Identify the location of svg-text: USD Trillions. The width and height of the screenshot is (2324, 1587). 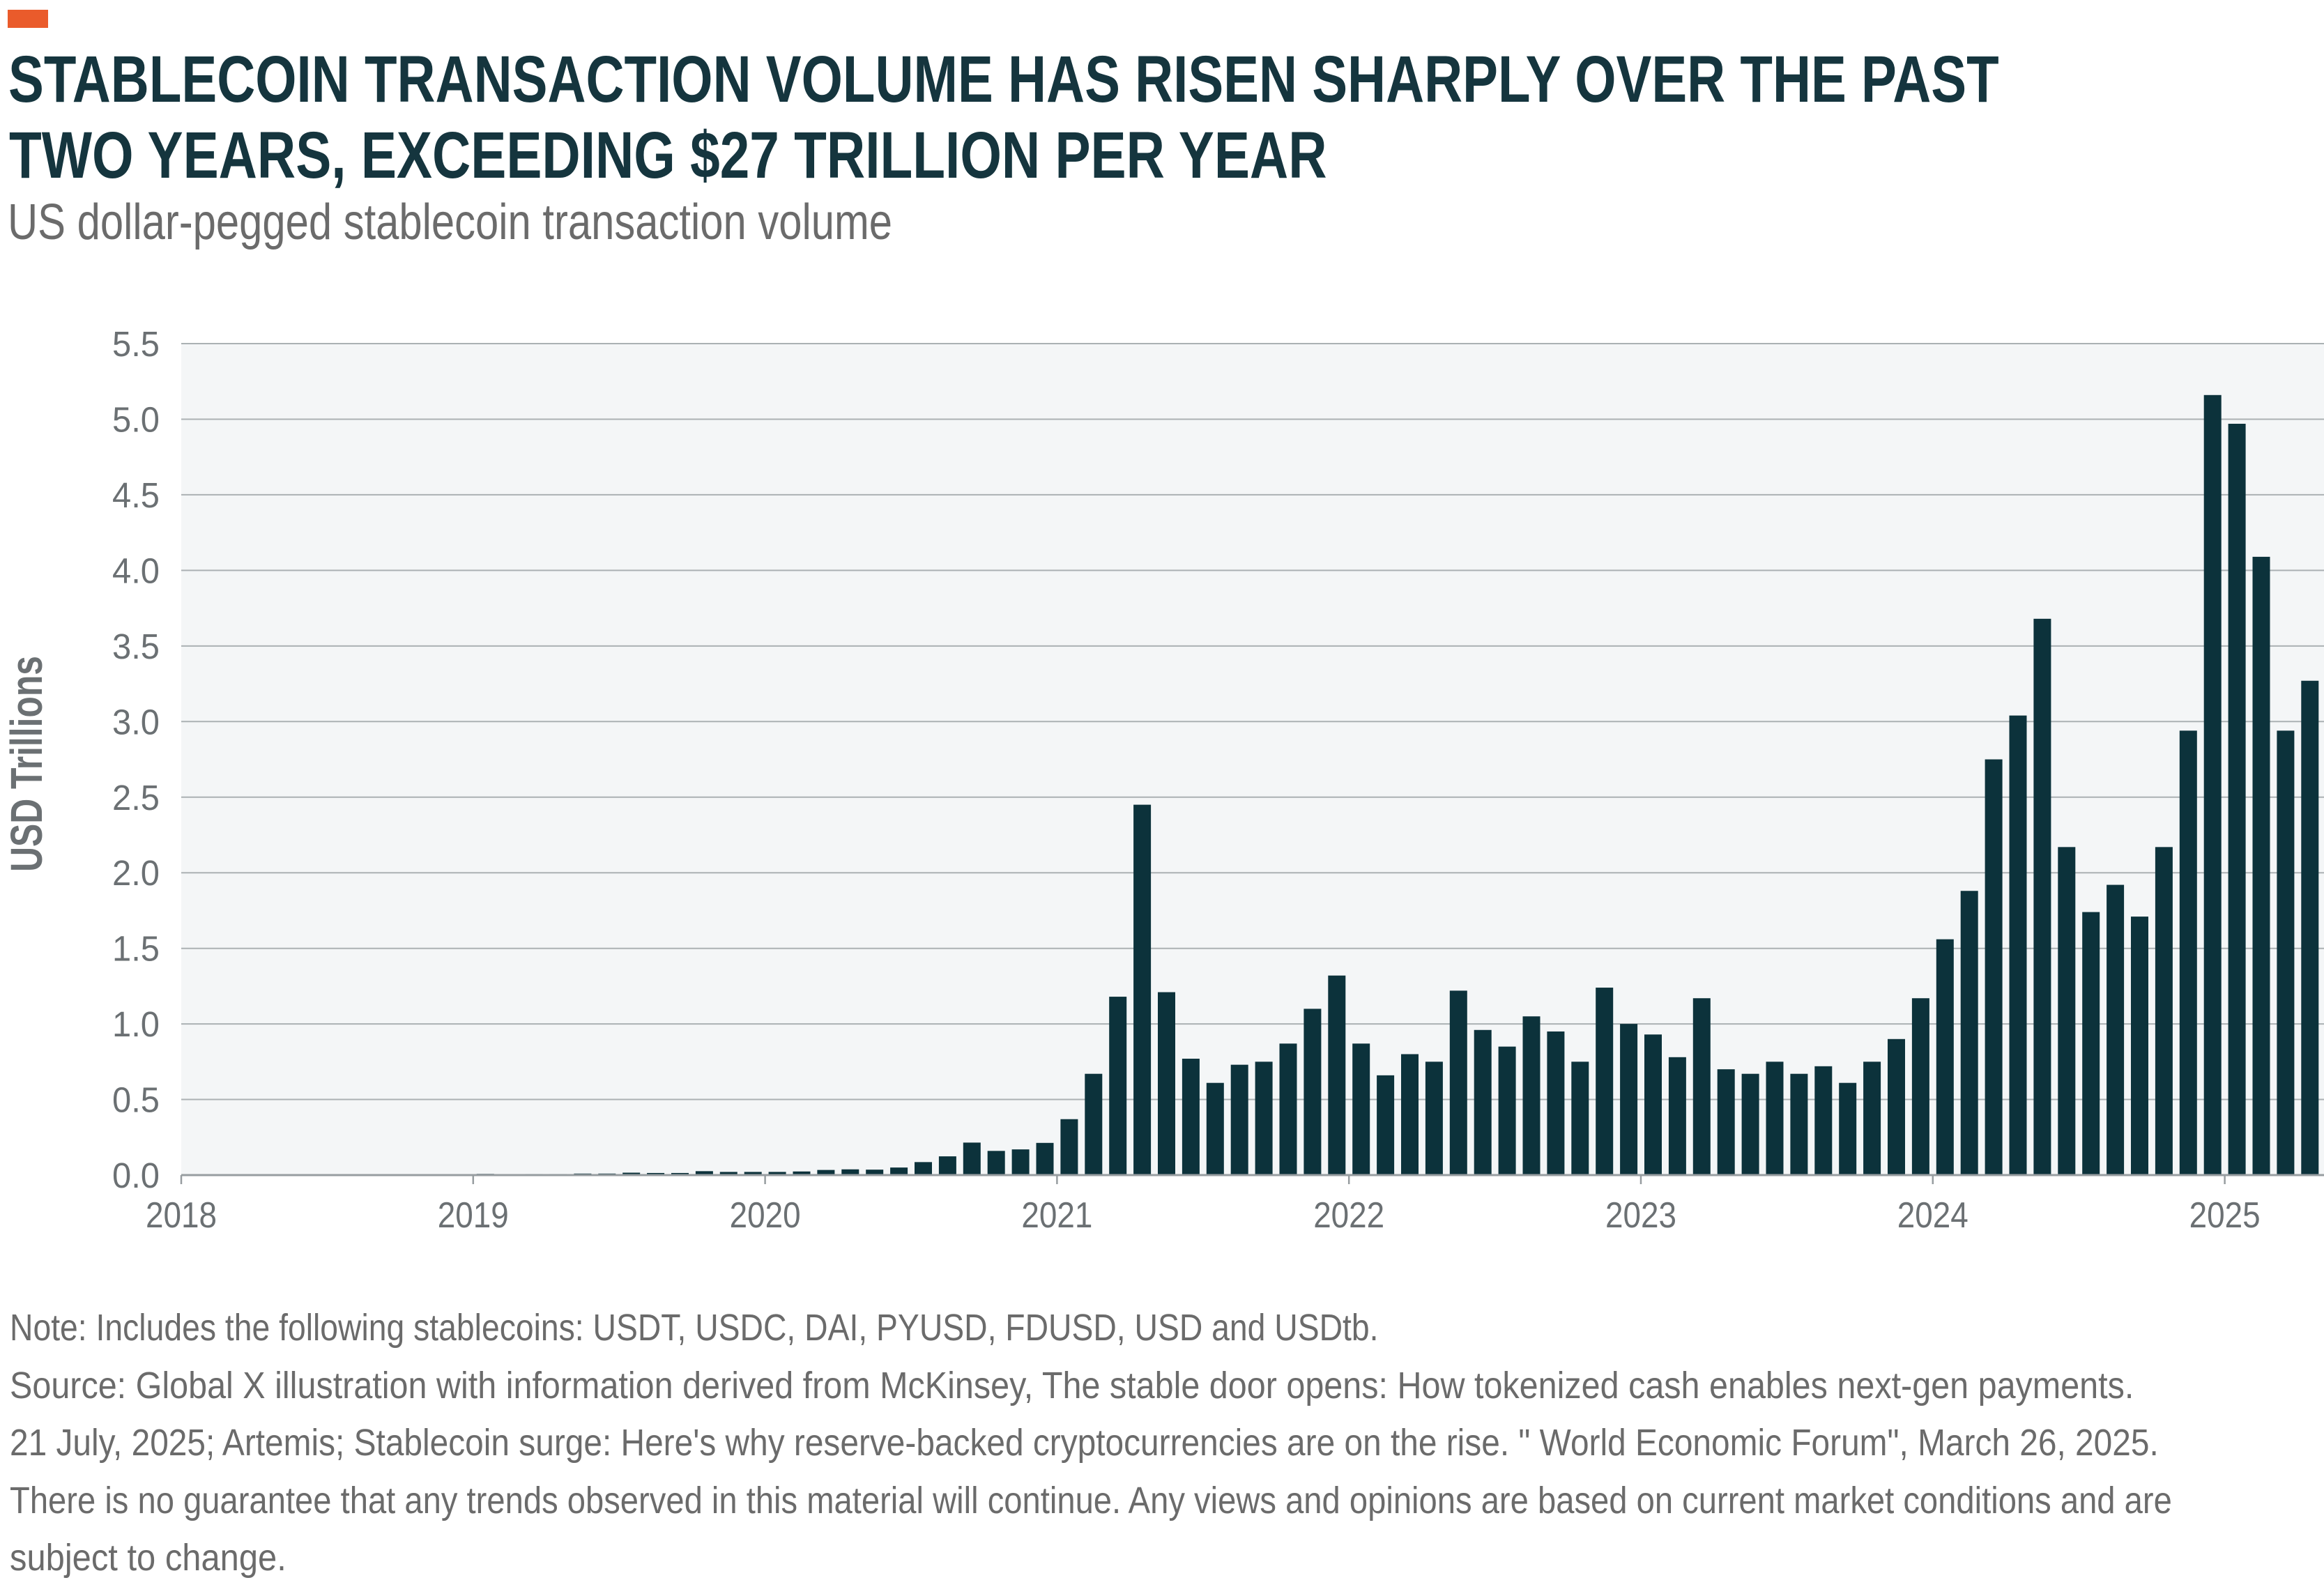
(27, 764).